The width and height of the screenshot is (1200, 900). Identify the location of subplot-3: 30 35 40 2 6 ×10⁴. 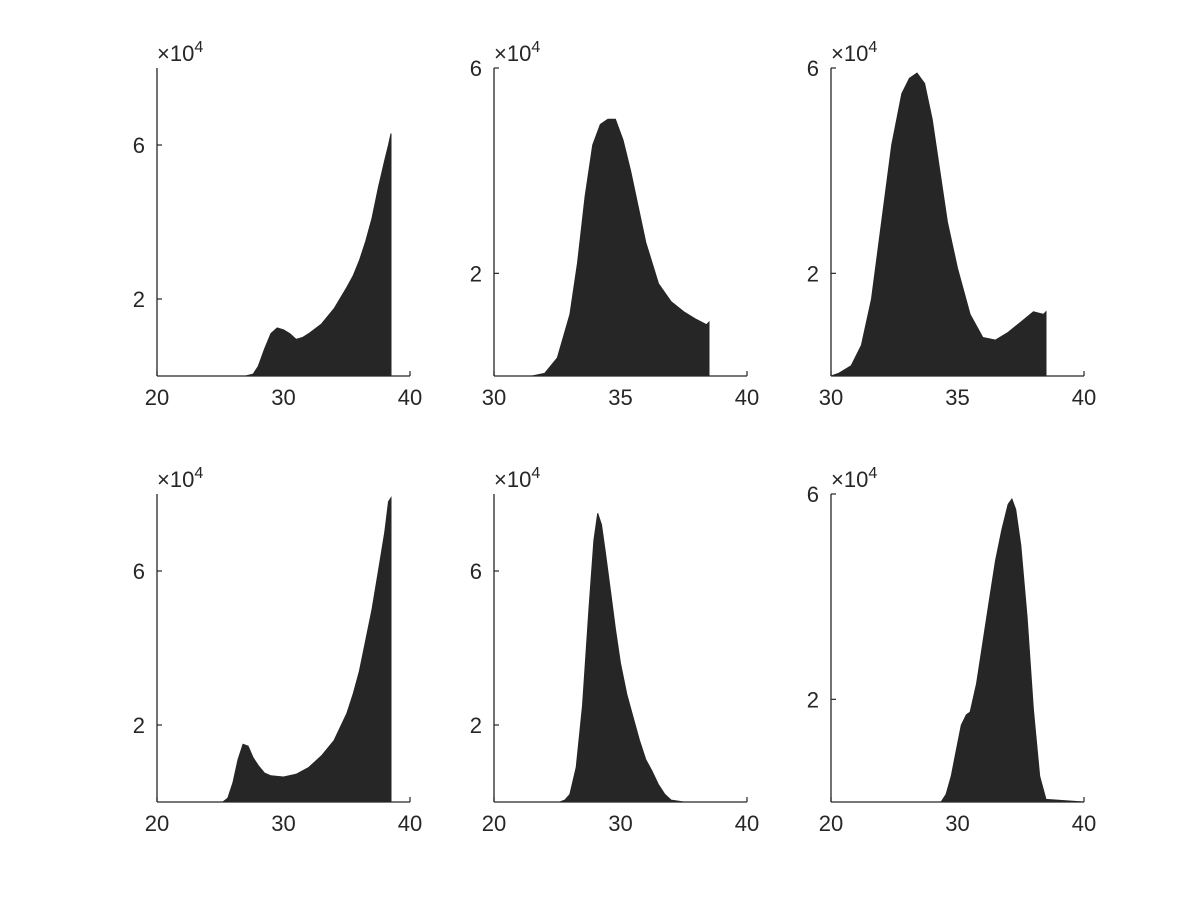
(951, 224).